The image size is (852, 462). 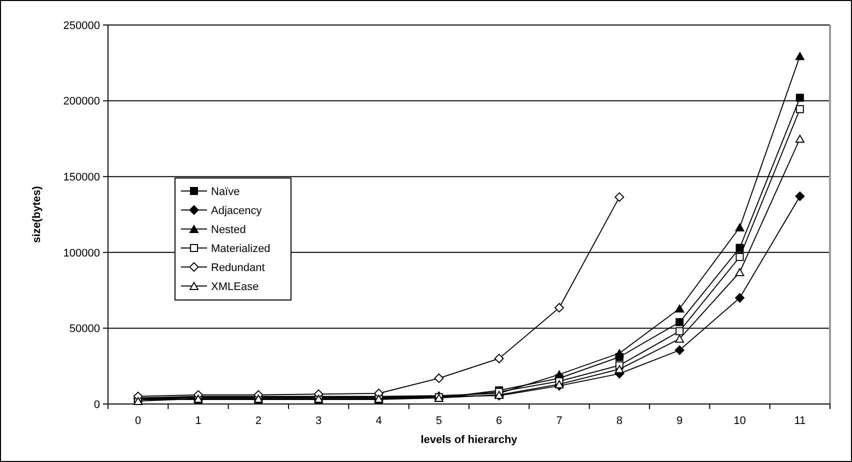 What do you see at coordinates (319, 421) in the screenshot?
I see `x-tick-label: 3` at bounding box center [319, 421].